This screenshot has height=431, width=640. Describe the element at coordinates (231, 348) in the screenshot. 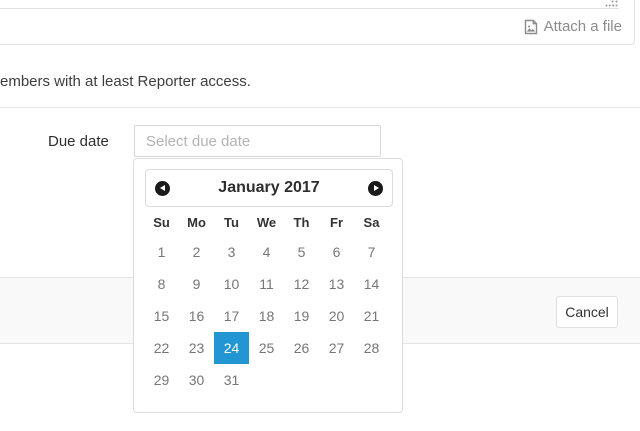

I see `day-cell-selected: 24` at that location.